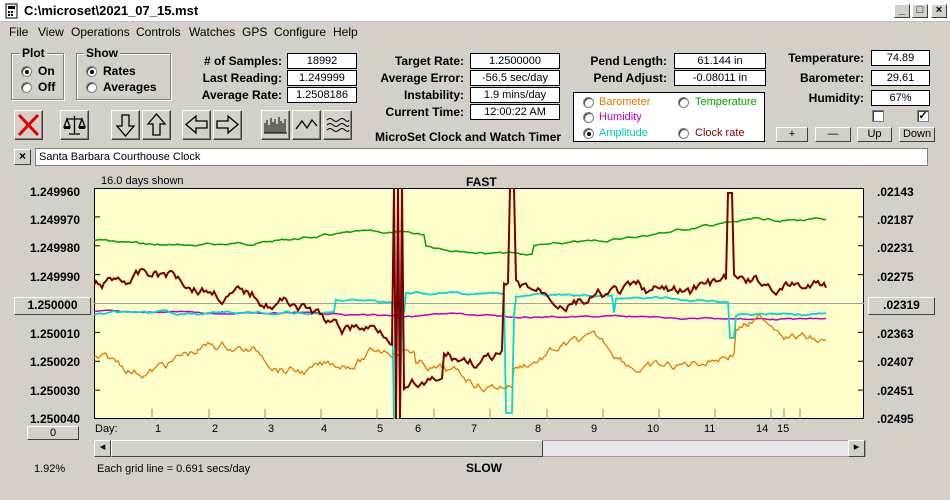  What do you see at coordinates (923, 116) in the screenshot?
I see `checkbox-right: ✓` at bounding box center [923, 116].